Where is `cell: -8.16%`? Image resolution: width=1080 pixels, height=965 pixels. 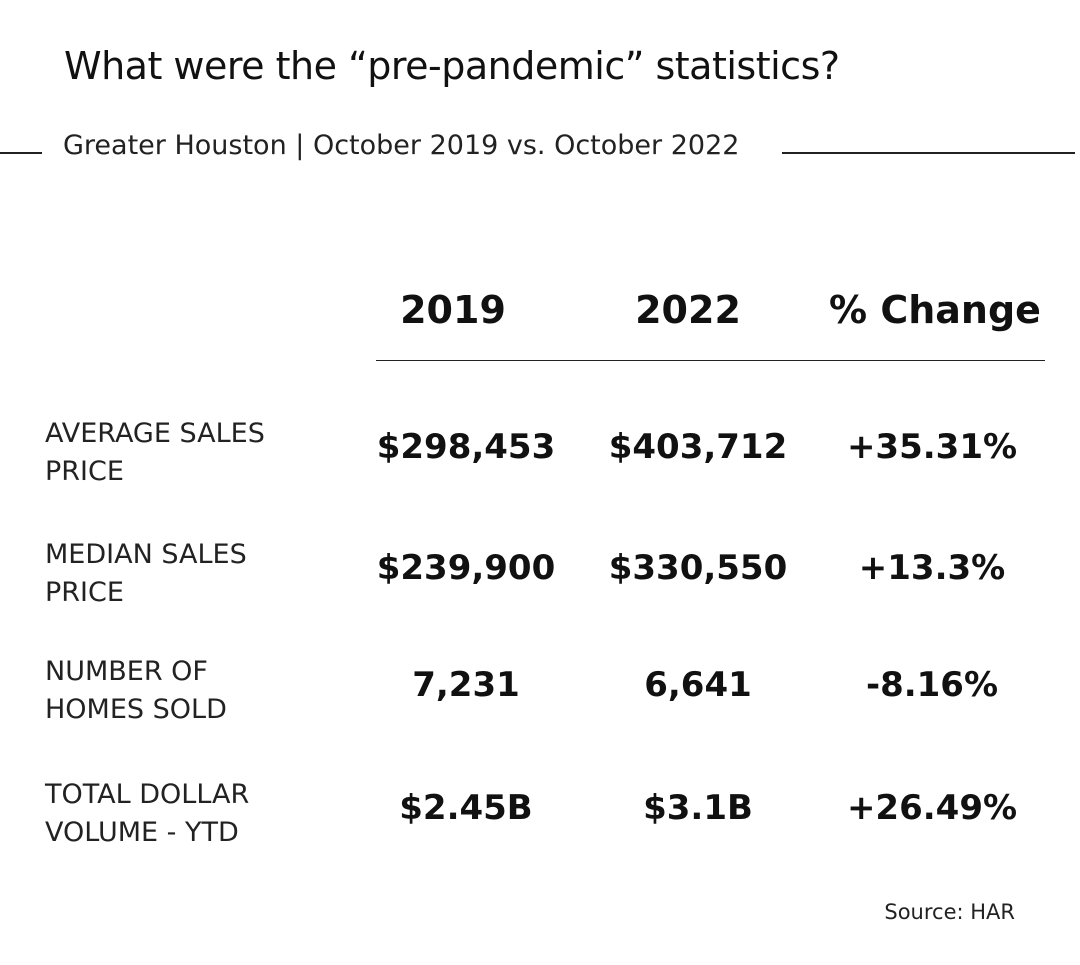 cell: -8.16% is located at coordinates (932, 685).